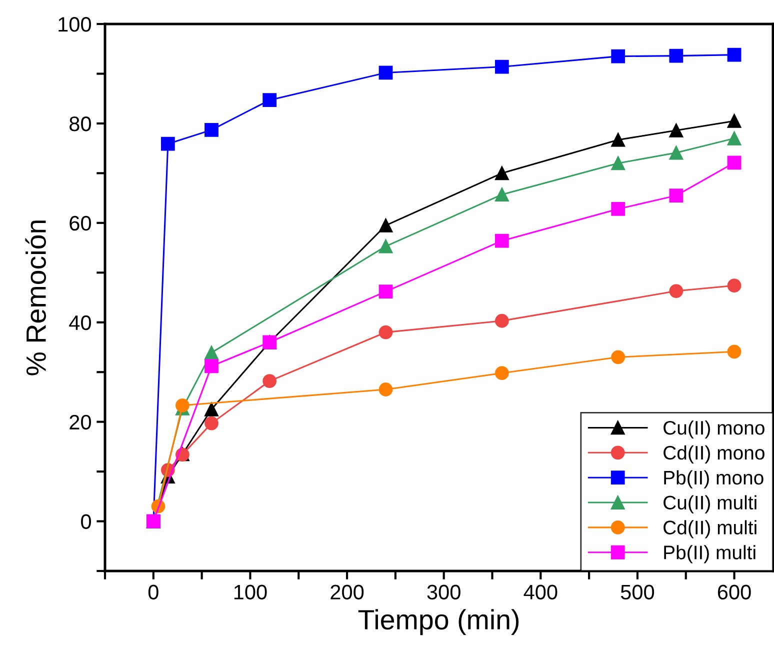 This screenshot has width=774, height=658. I want to click on x-tick-label: 100, so click(250, 592).